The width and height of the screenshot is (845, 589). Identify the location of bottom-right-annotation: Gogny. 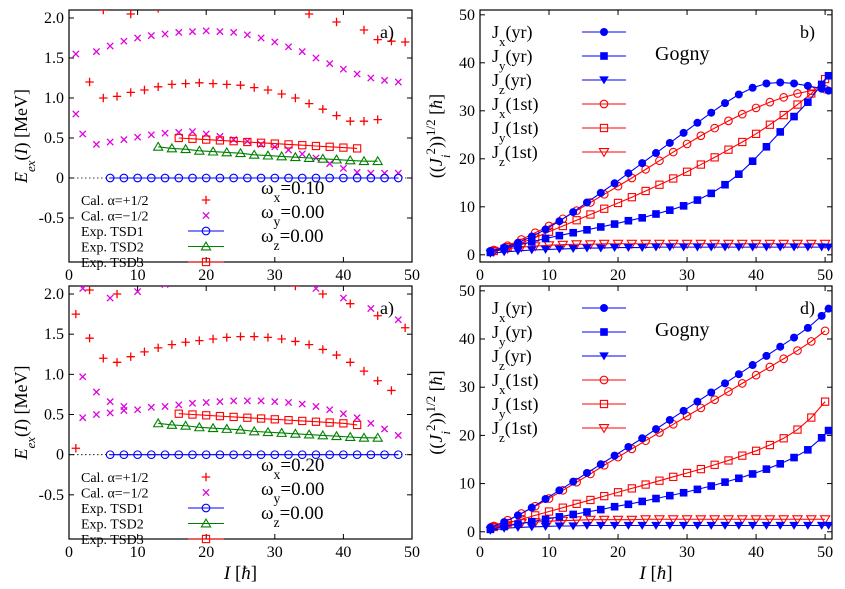
(682, 330).